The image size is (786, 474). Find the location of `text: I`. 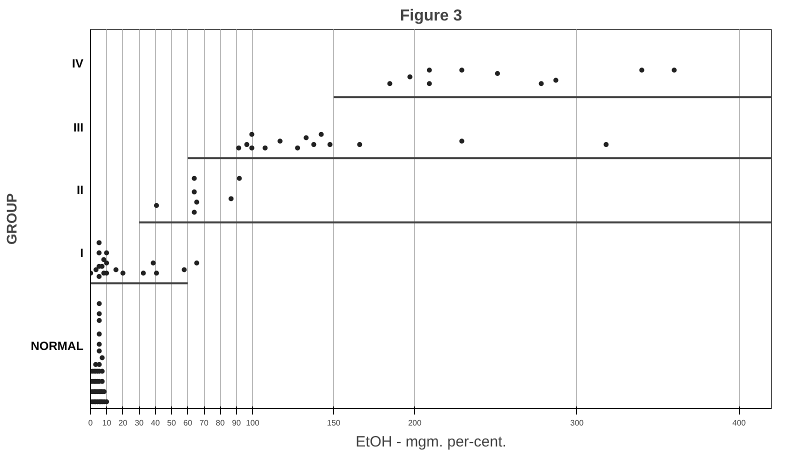

text: I is located at coordinates (82, 253).